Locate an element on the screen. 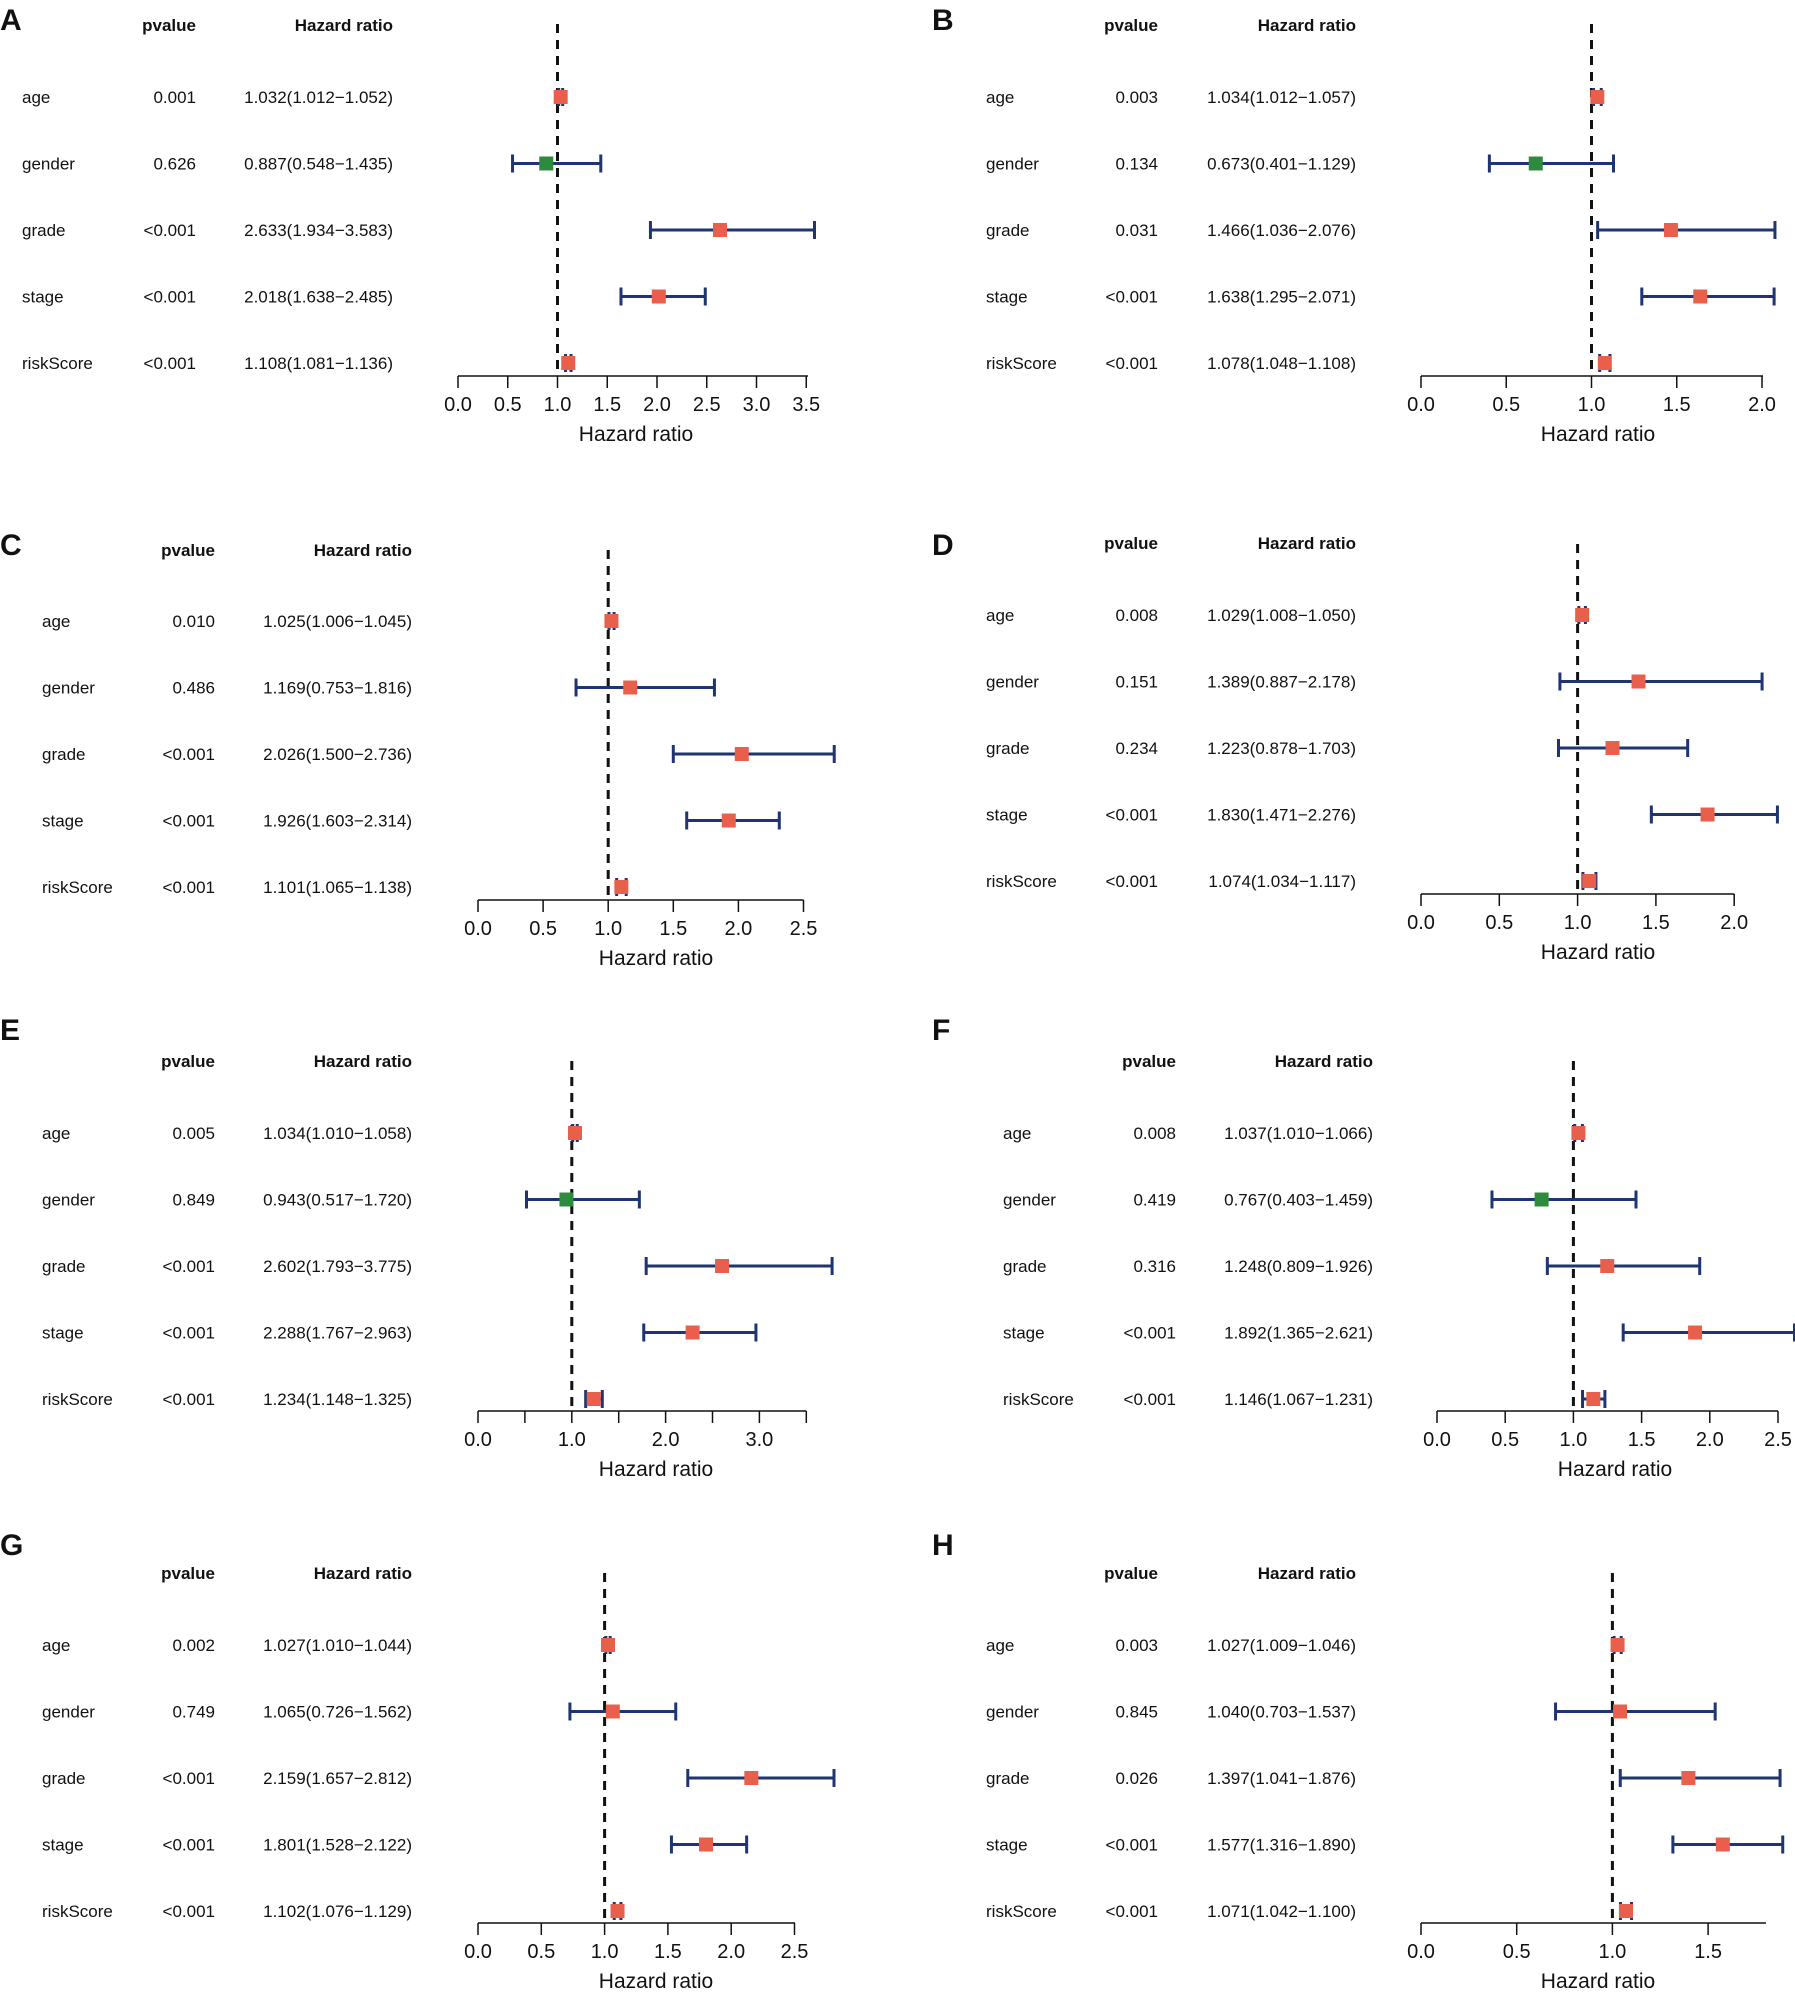  row-pvalue: 0.626 is located at coordinates (174, 164).